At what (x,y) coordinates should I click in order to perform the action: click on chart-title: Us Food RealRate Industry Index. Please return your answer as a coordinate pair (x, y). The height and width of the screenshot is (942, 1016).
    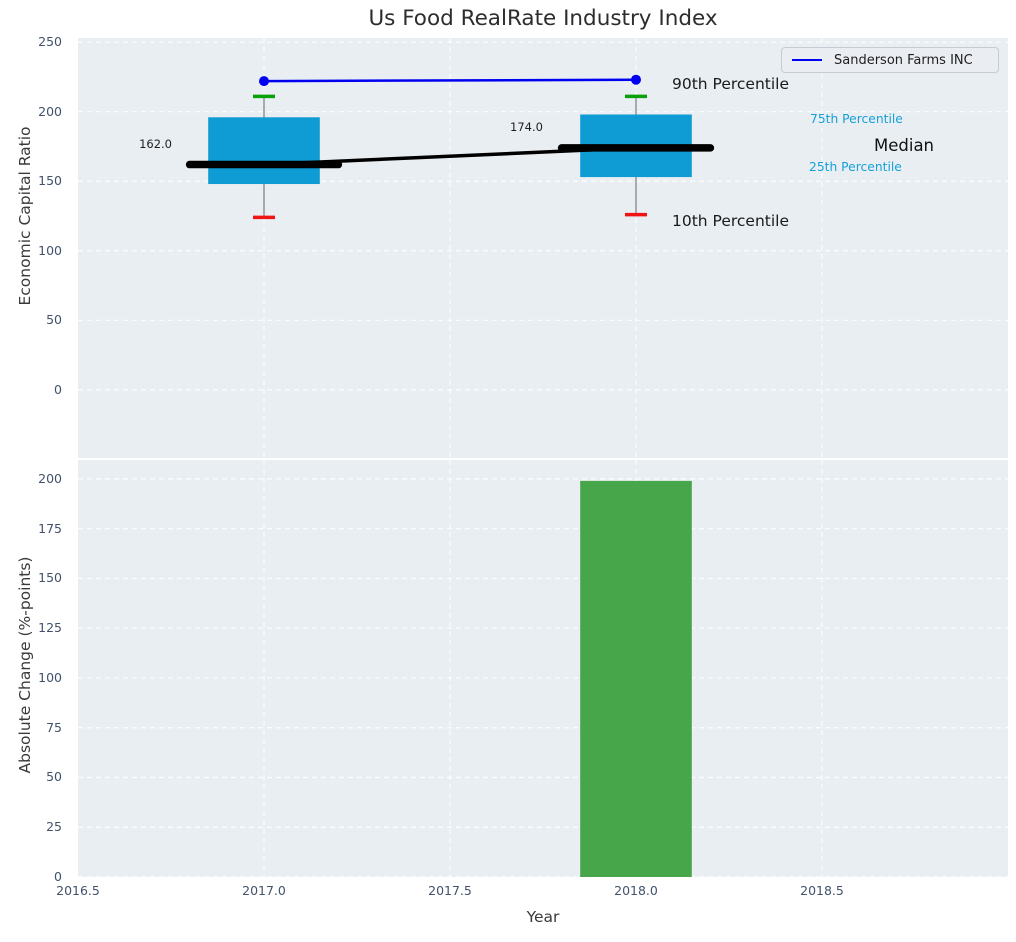
    Looking at the image, I should click on (543, 18).